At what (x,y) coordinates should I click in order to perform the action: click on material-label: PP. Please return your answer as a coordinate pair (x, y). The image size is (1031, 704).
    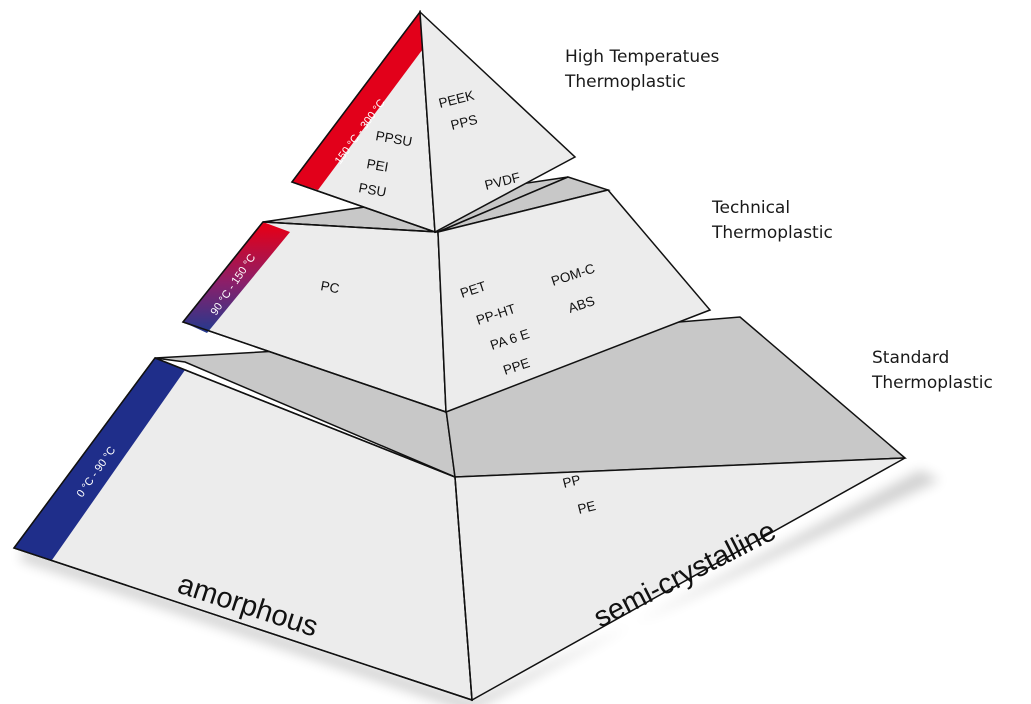
    Looking at the image, I should click on (571, 481).